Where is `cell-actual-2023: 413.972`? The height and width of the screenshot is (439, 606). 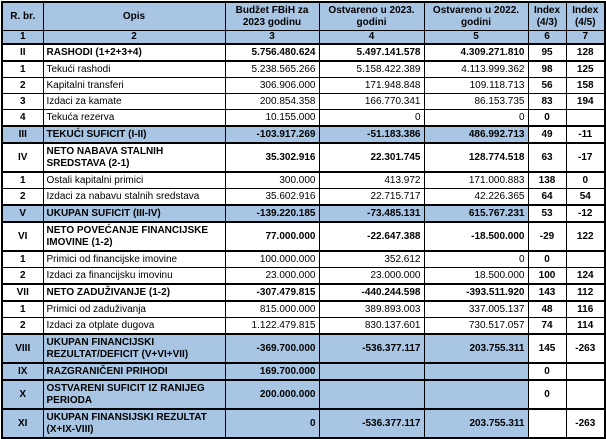
cell-actual-2023: 413.972 is located at coordinates (371, 180).